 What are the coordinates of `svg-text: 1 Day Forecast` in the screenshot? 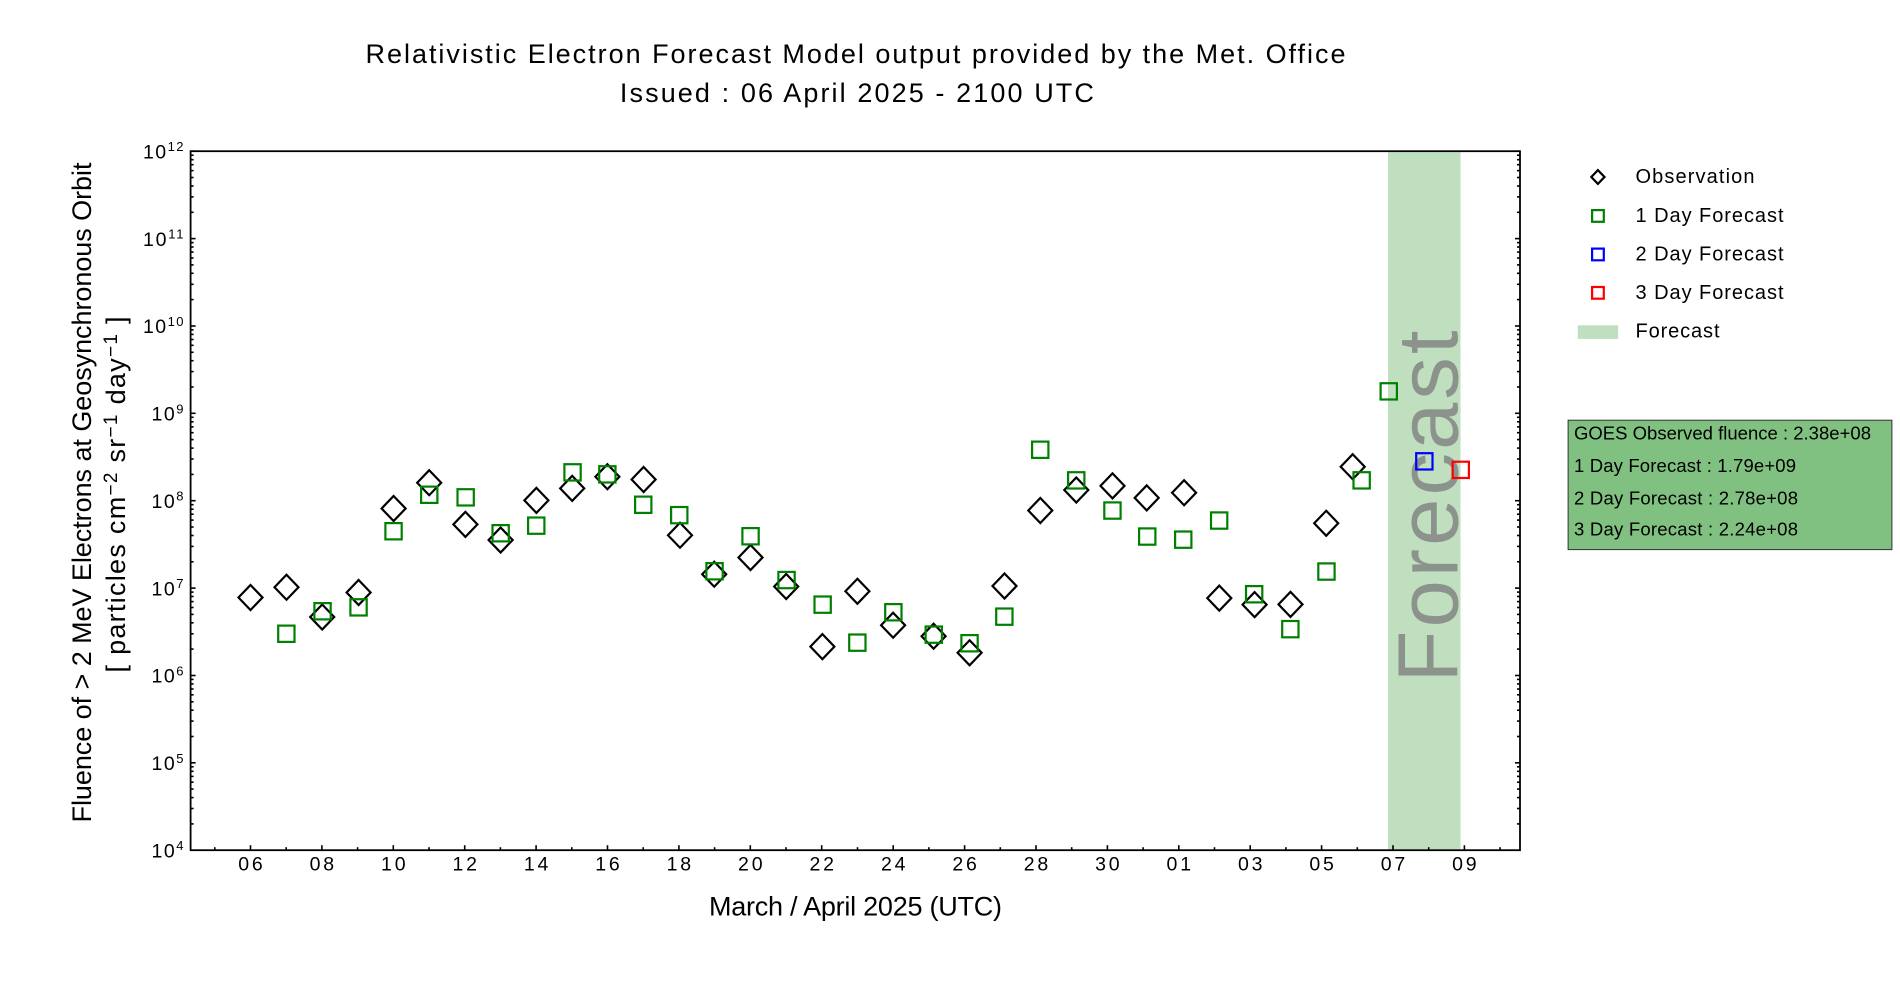 It's located at (1710, 216).